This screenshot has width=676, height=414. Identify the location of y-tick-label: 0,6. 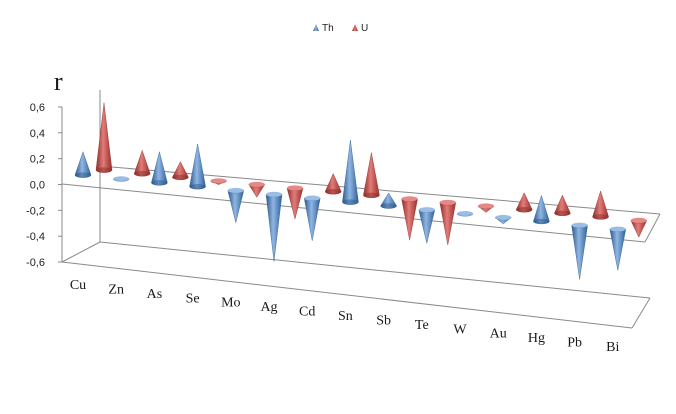
(37, 108).